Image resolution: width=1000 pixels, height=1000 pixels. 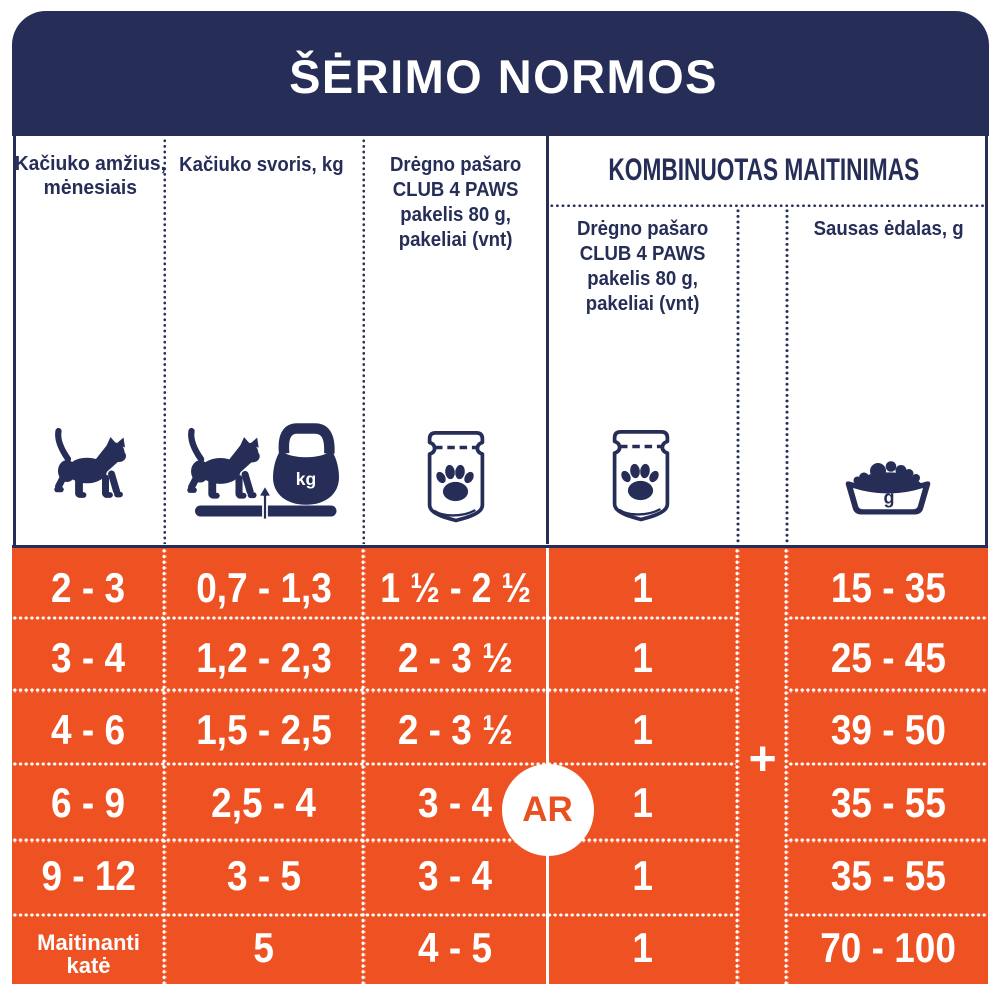 What do you see at coordinates (889, 498) in the screenshot?
I see `svg-text: g` at bounding box center [889, 498].